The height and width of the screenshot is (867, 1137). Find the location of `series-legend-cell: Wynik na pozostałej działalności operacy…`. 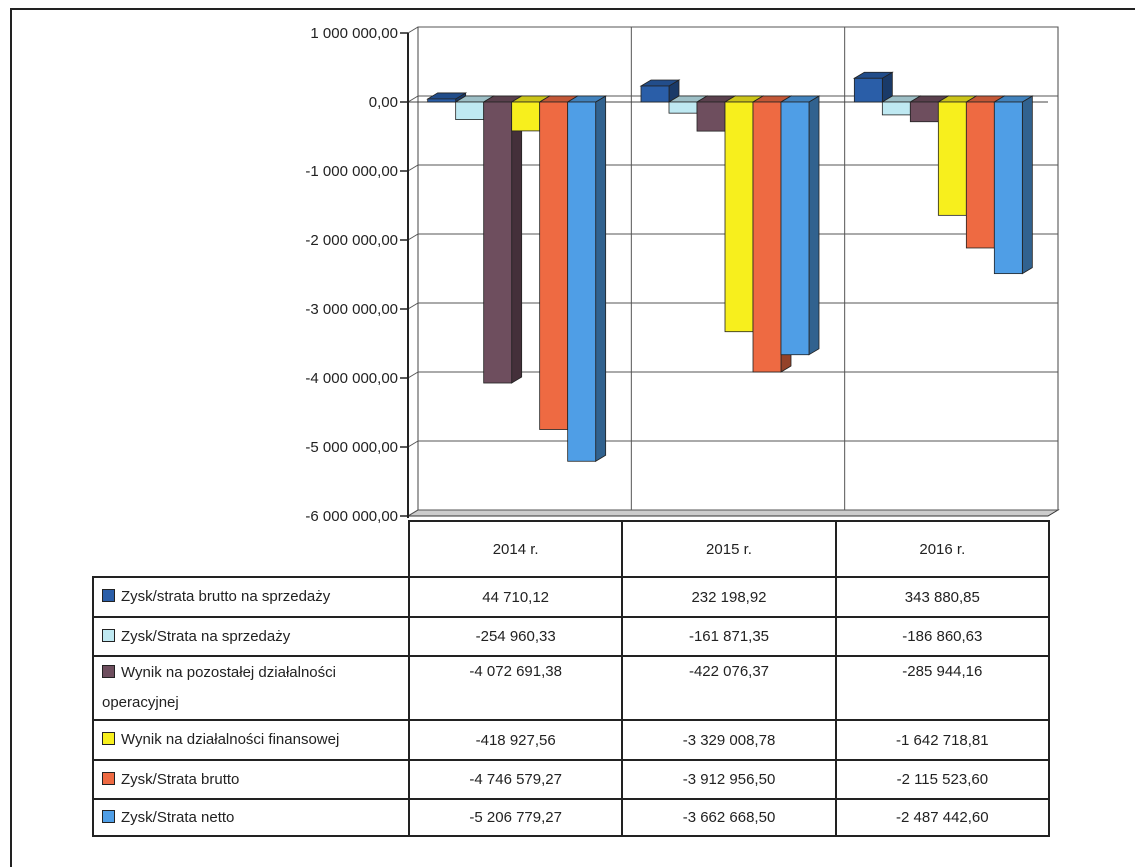

series-legend-cell: Wynik na pozostałej działalności operacy… is located at coordinates (251, 688).